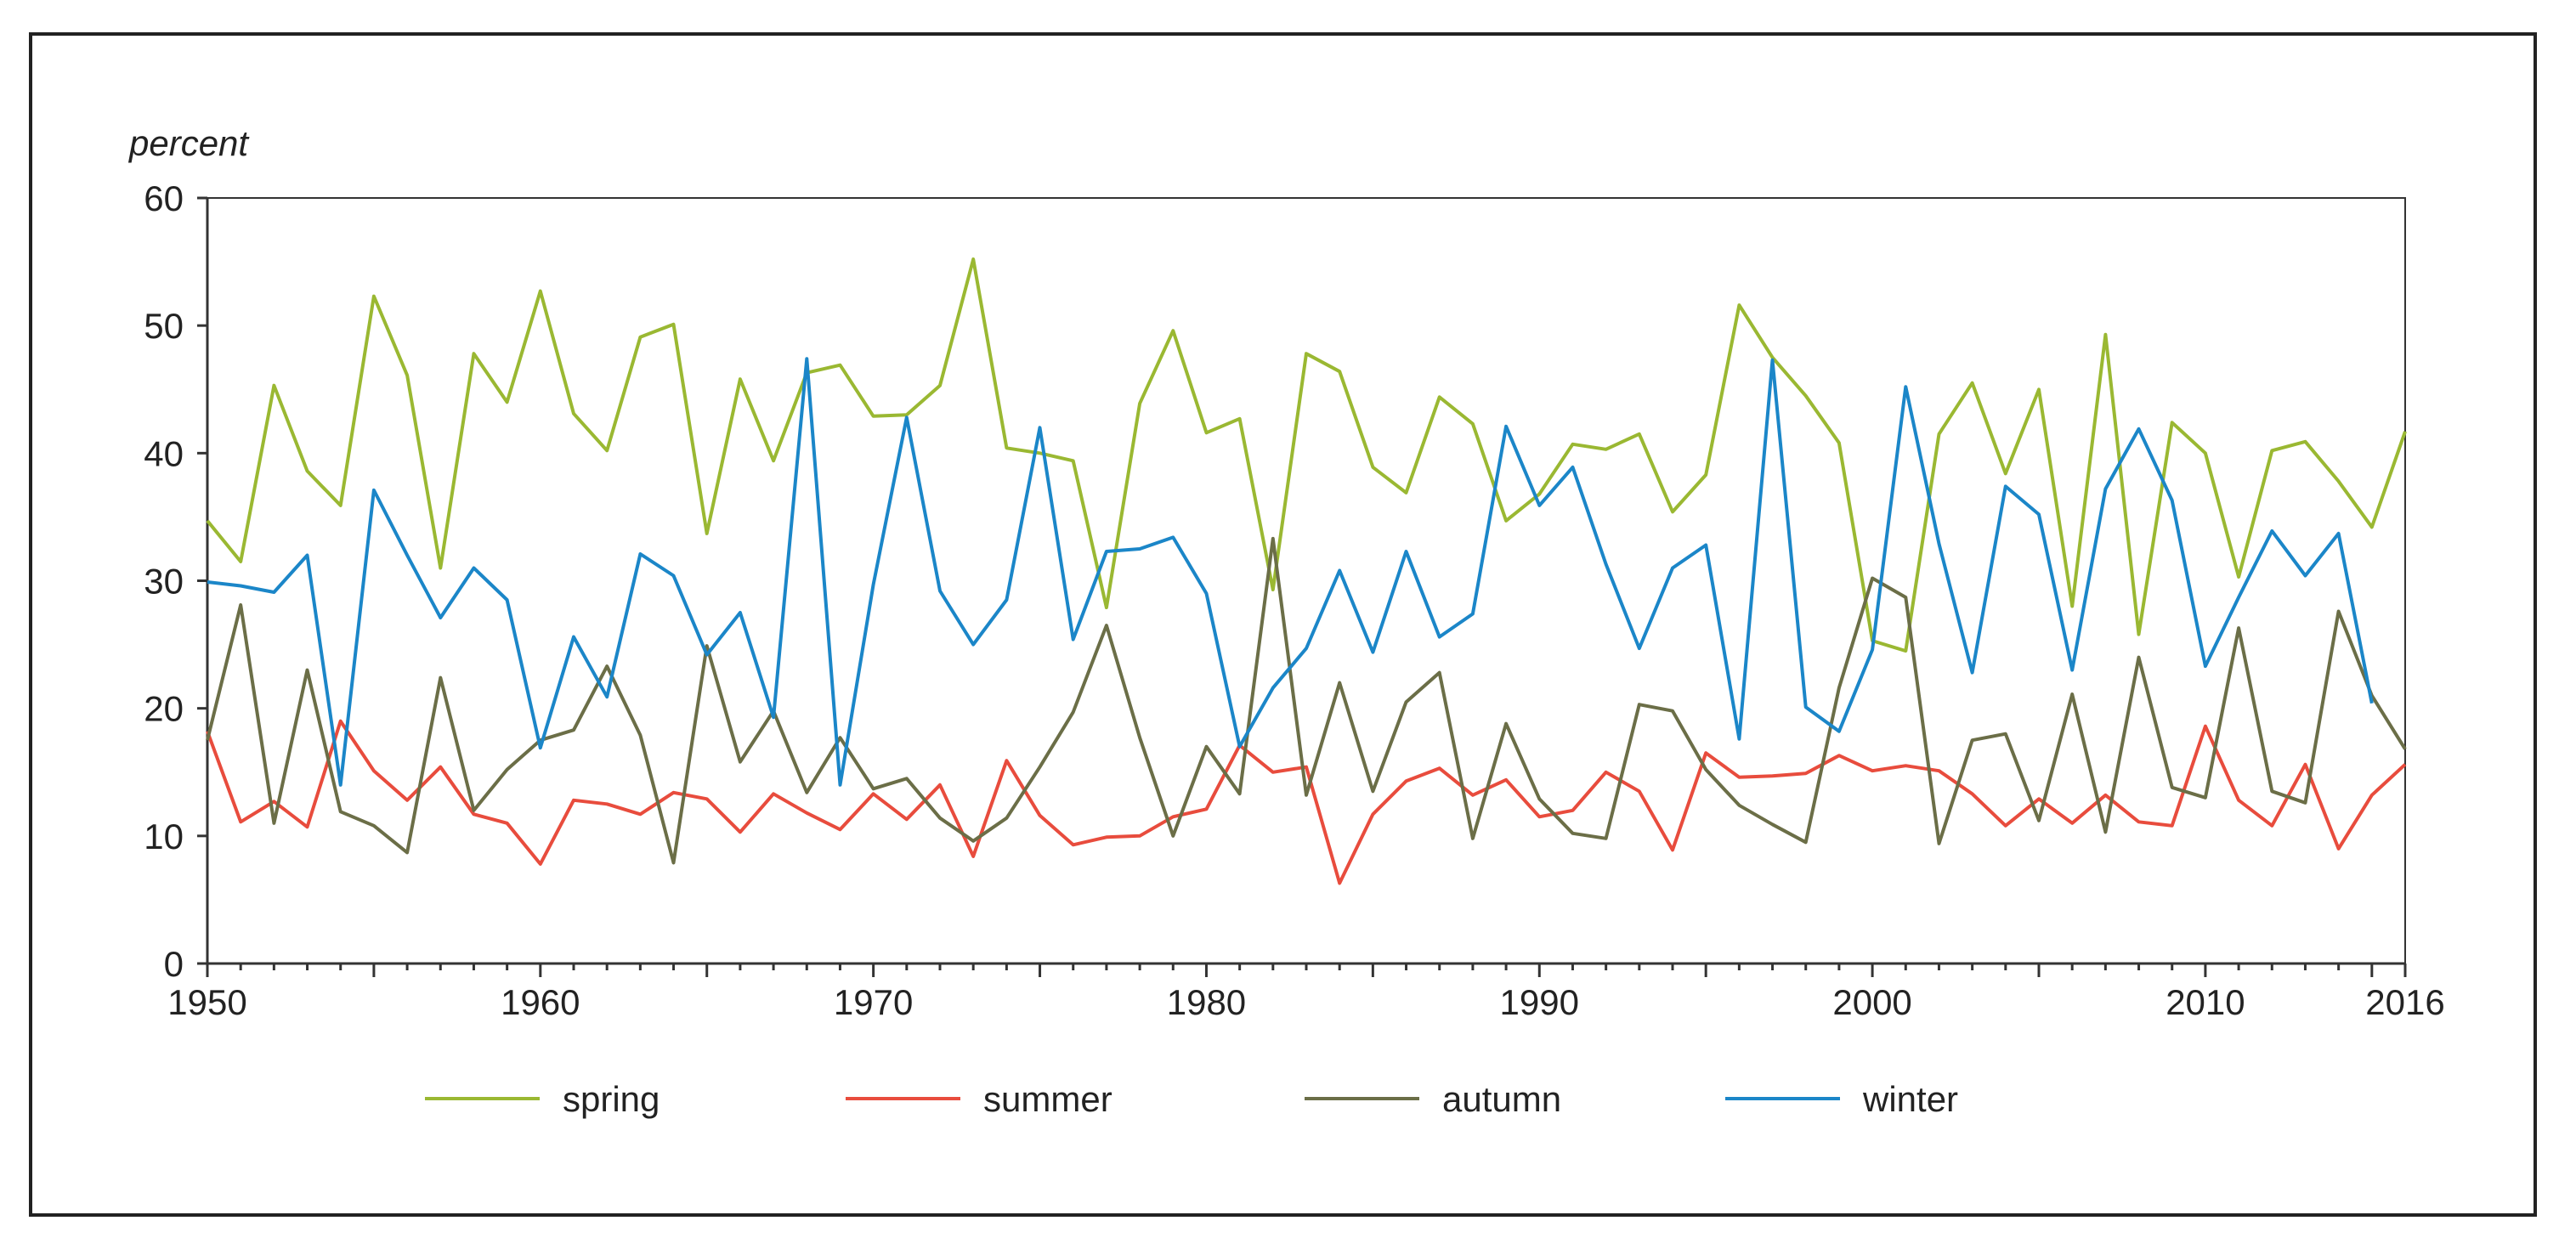  I want to click on x-tick-label: 1990, so click(1539, 1002).